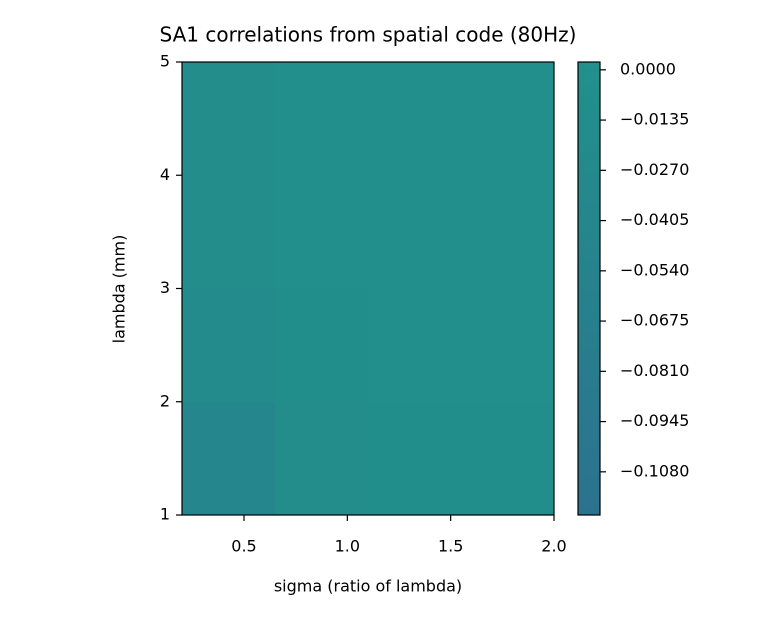 This screenshot has height=622, width=759. I want to click on y-tick-label: 4, so click(165, 174).